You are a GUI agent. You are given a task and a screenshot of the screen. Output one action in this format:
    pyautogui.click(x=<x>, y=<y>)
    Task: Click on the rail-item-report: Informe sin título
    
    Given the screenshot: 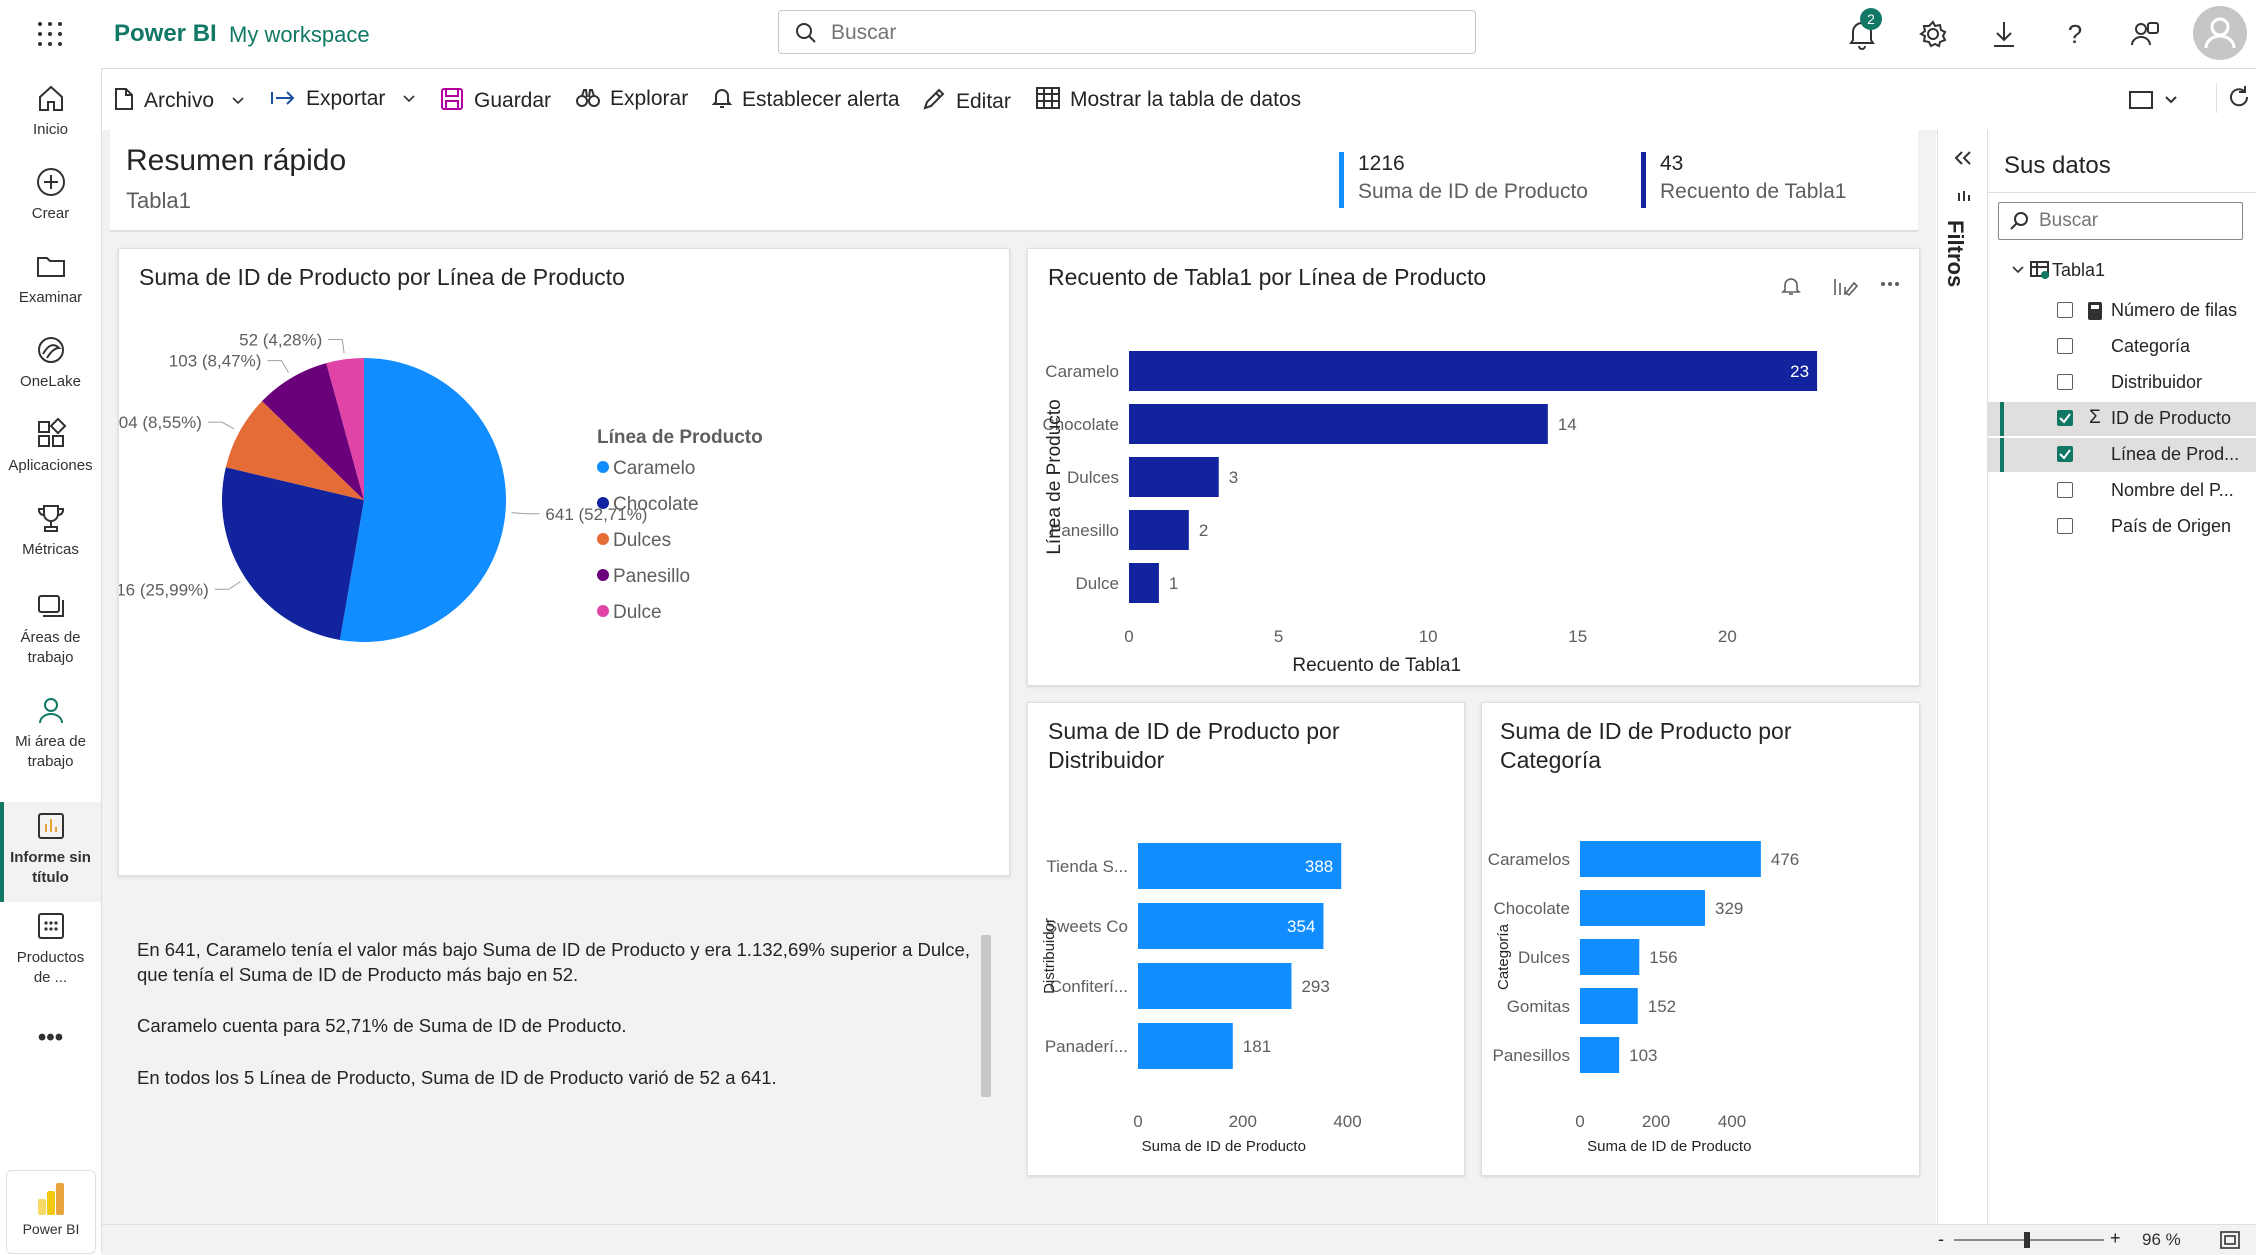 What is the action you would take?
    pyautogui.click(x=50, y=852)
    